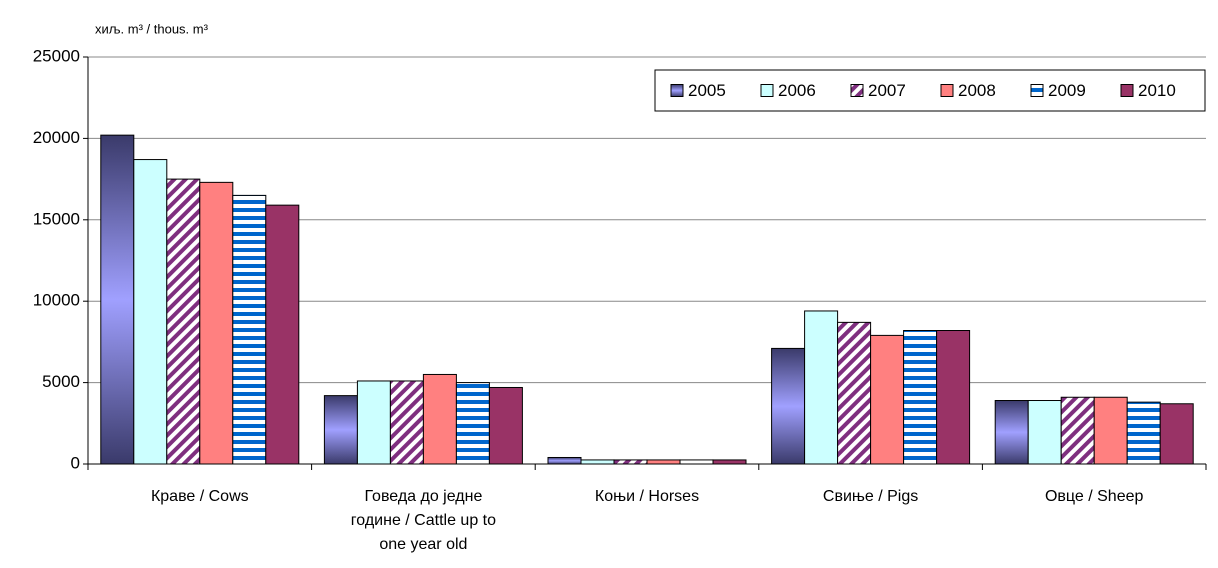  I want to click on legend, so click(930, 90).